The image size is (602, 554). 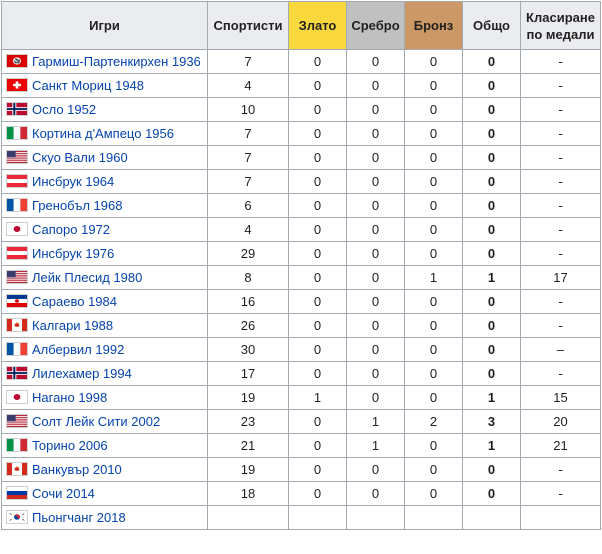 I want to click on france-flag-icon, so click(x=17, y=205).